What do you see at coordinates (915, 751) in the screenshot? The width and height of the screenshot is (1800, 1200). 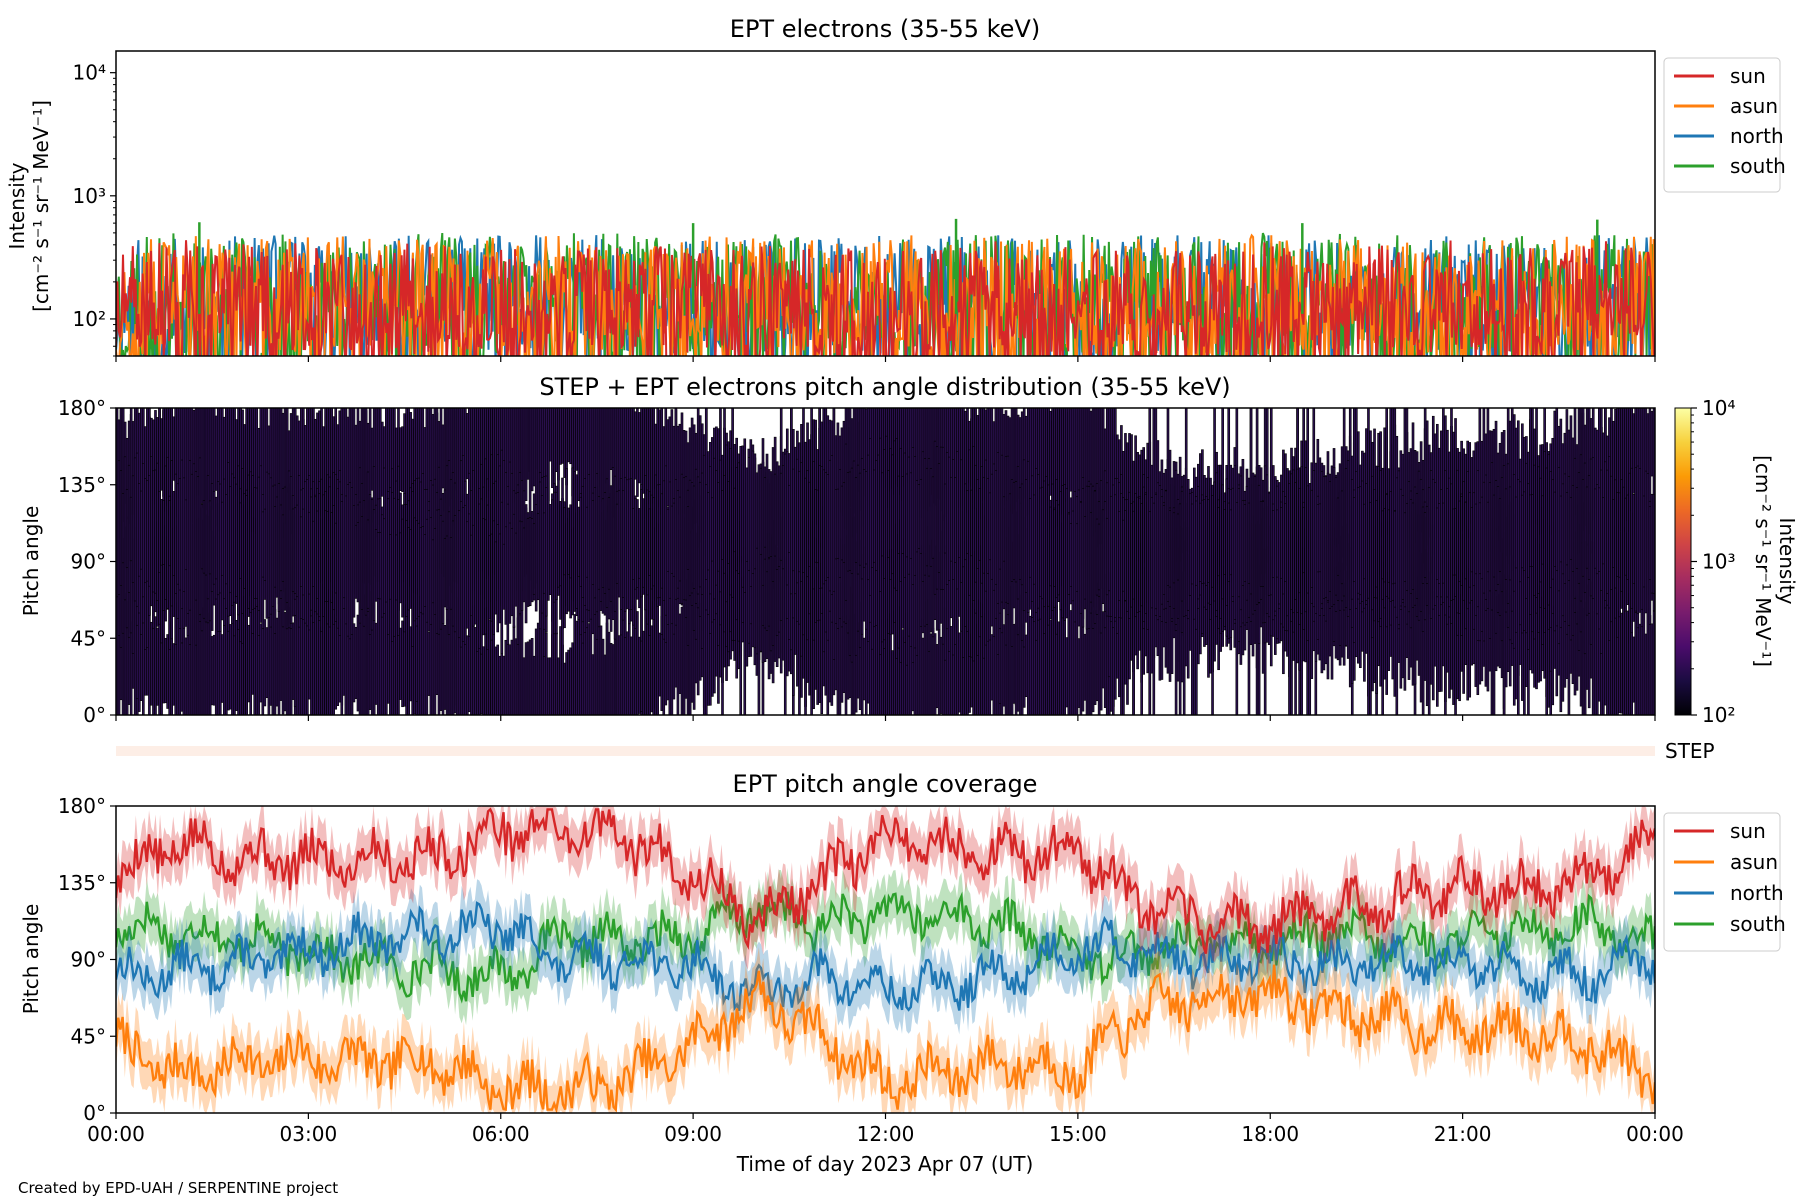 I see `step-band: STEP` at bounding box center [915, 751].